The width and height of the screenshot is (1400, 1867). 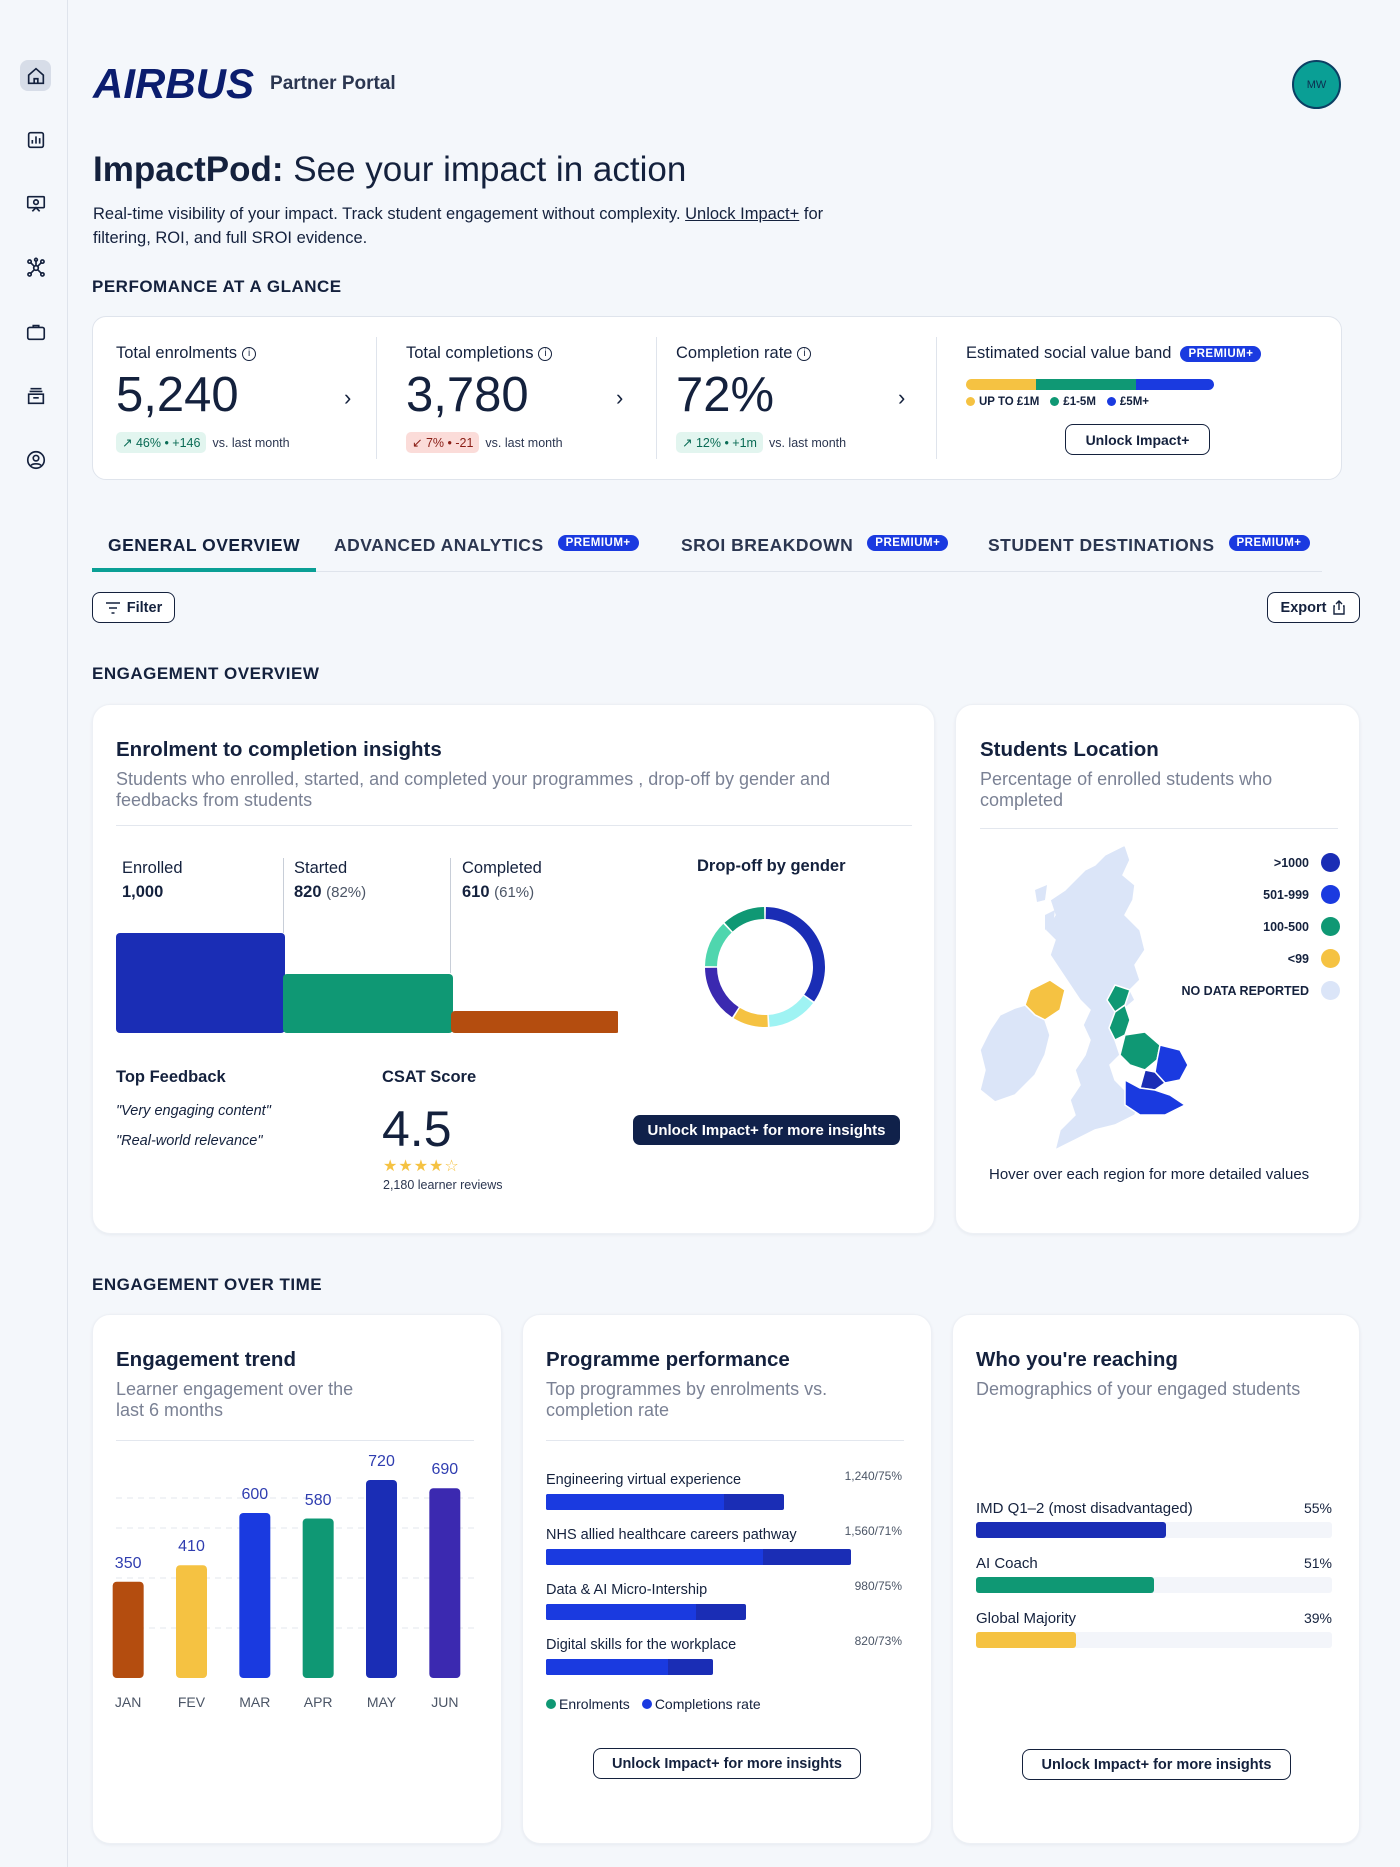 What do you see at coordinates (725, 1440) in the screenshot?
I see `card-divider` at bounding box center [725, 1440].